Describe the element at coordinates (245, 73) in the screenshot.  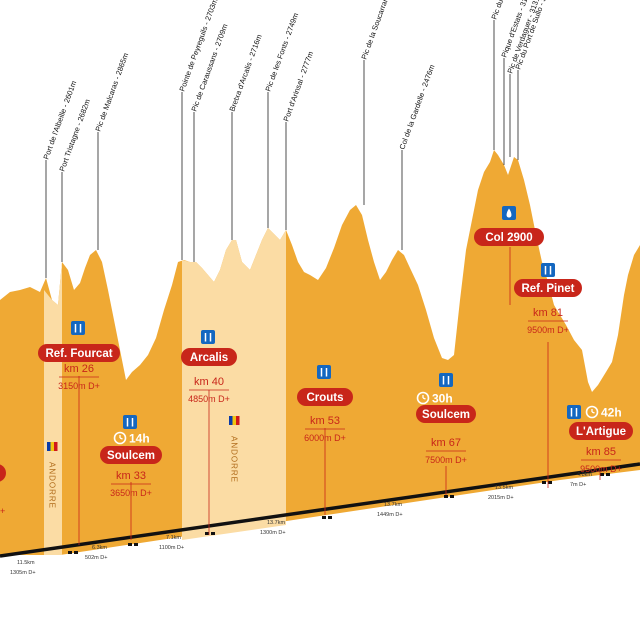
I see `peak-label: Bretxa d'Arcalis - 2716m` at that location.